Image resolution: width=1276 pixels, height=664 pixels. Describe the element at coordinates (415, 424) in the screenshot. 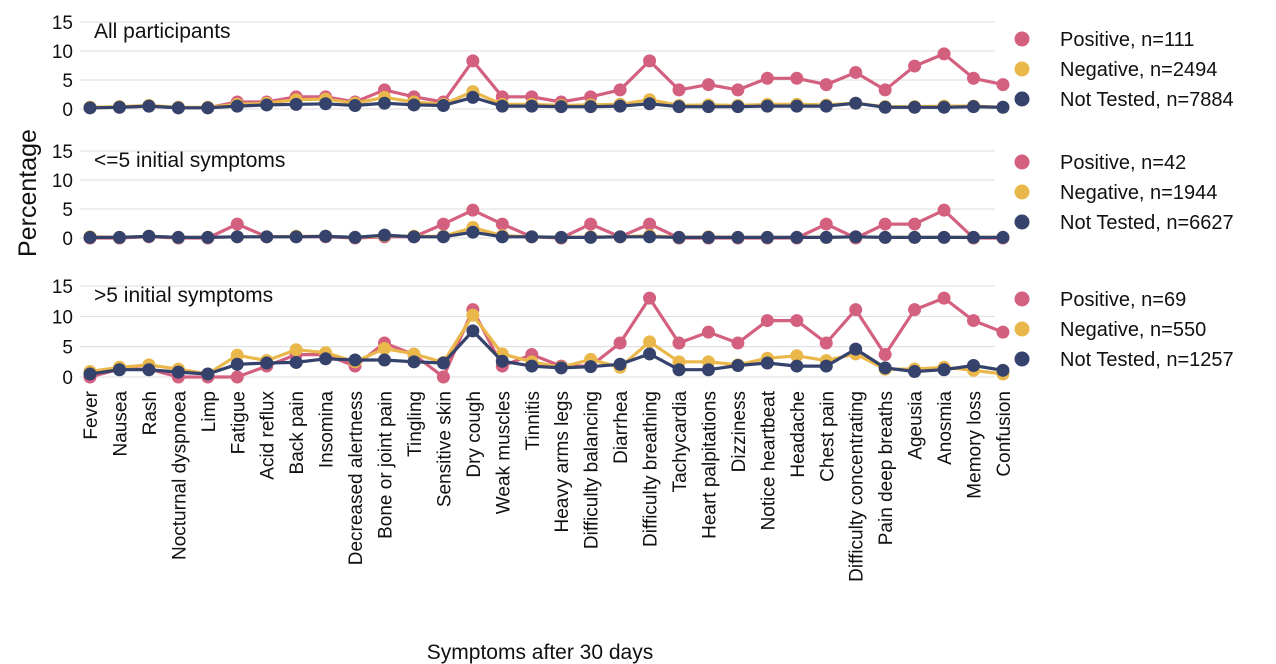

I see `x-tick-label: Tingling` at that location.